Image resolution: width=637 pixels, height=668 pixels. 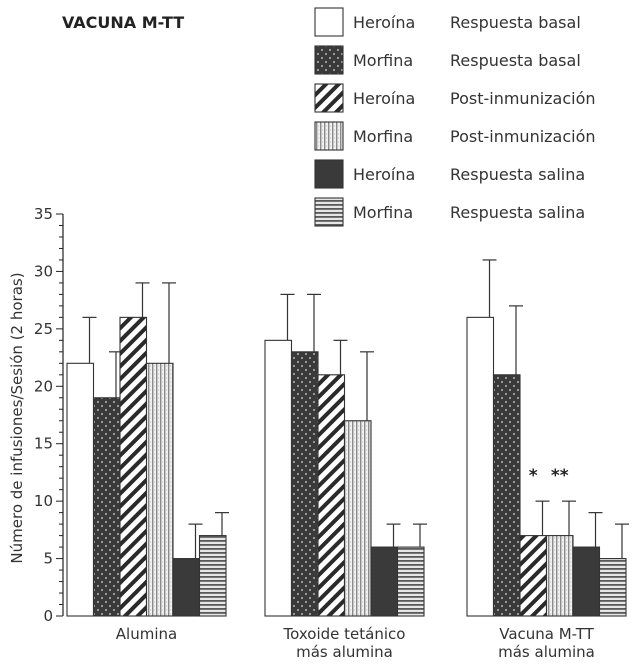 I want to click on y-tick-label: 30, so click(x=43, y=271).